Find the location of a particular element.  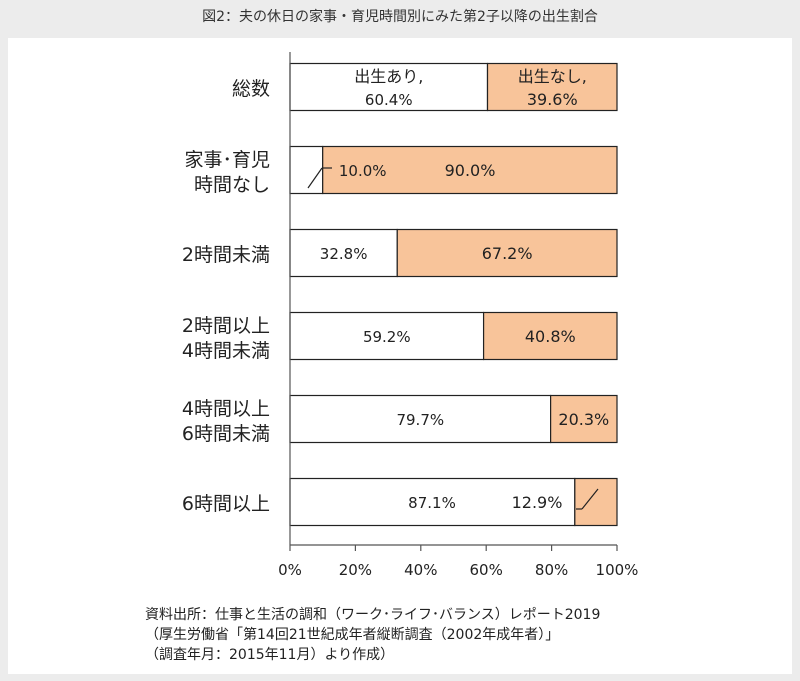

category-label: 家事･育児 is located at coordinates (227, 160).